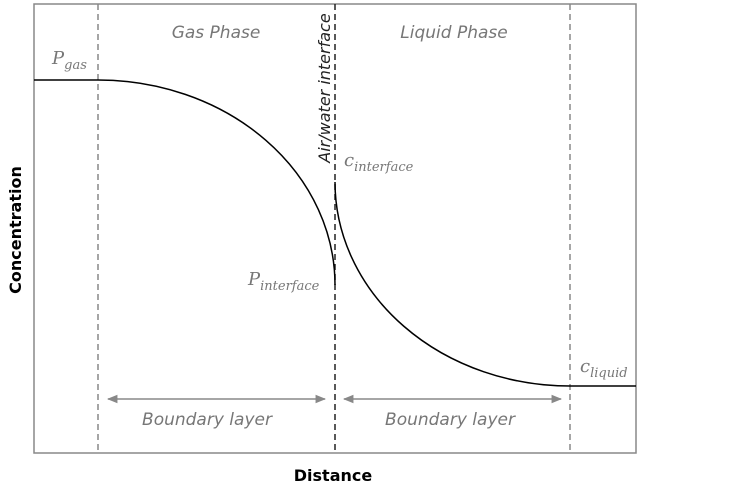 This screenshot has width=738, height=488. Describe the element at coordinates (453, 33) in the screenshot. I see `region-label: Liquid Phase` at that location.